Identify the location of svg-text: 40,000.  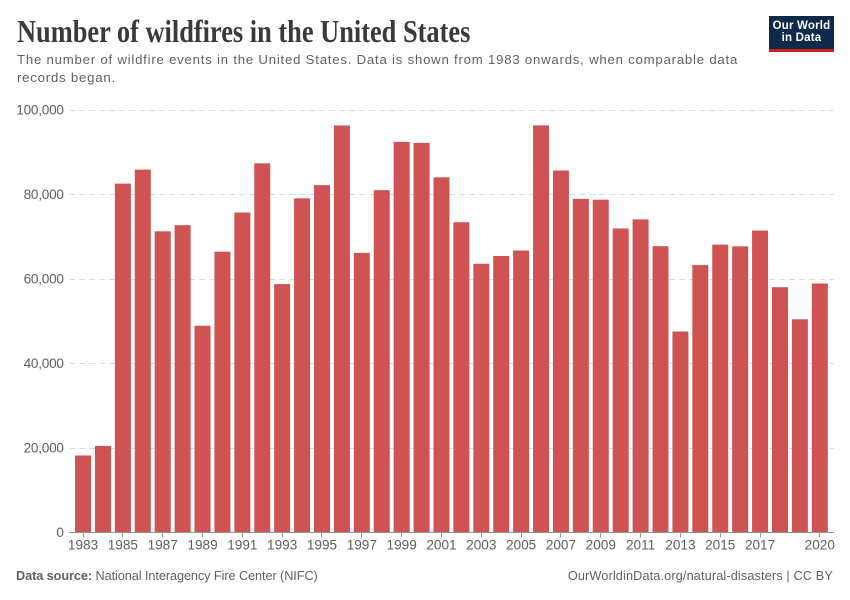
(44, 363).